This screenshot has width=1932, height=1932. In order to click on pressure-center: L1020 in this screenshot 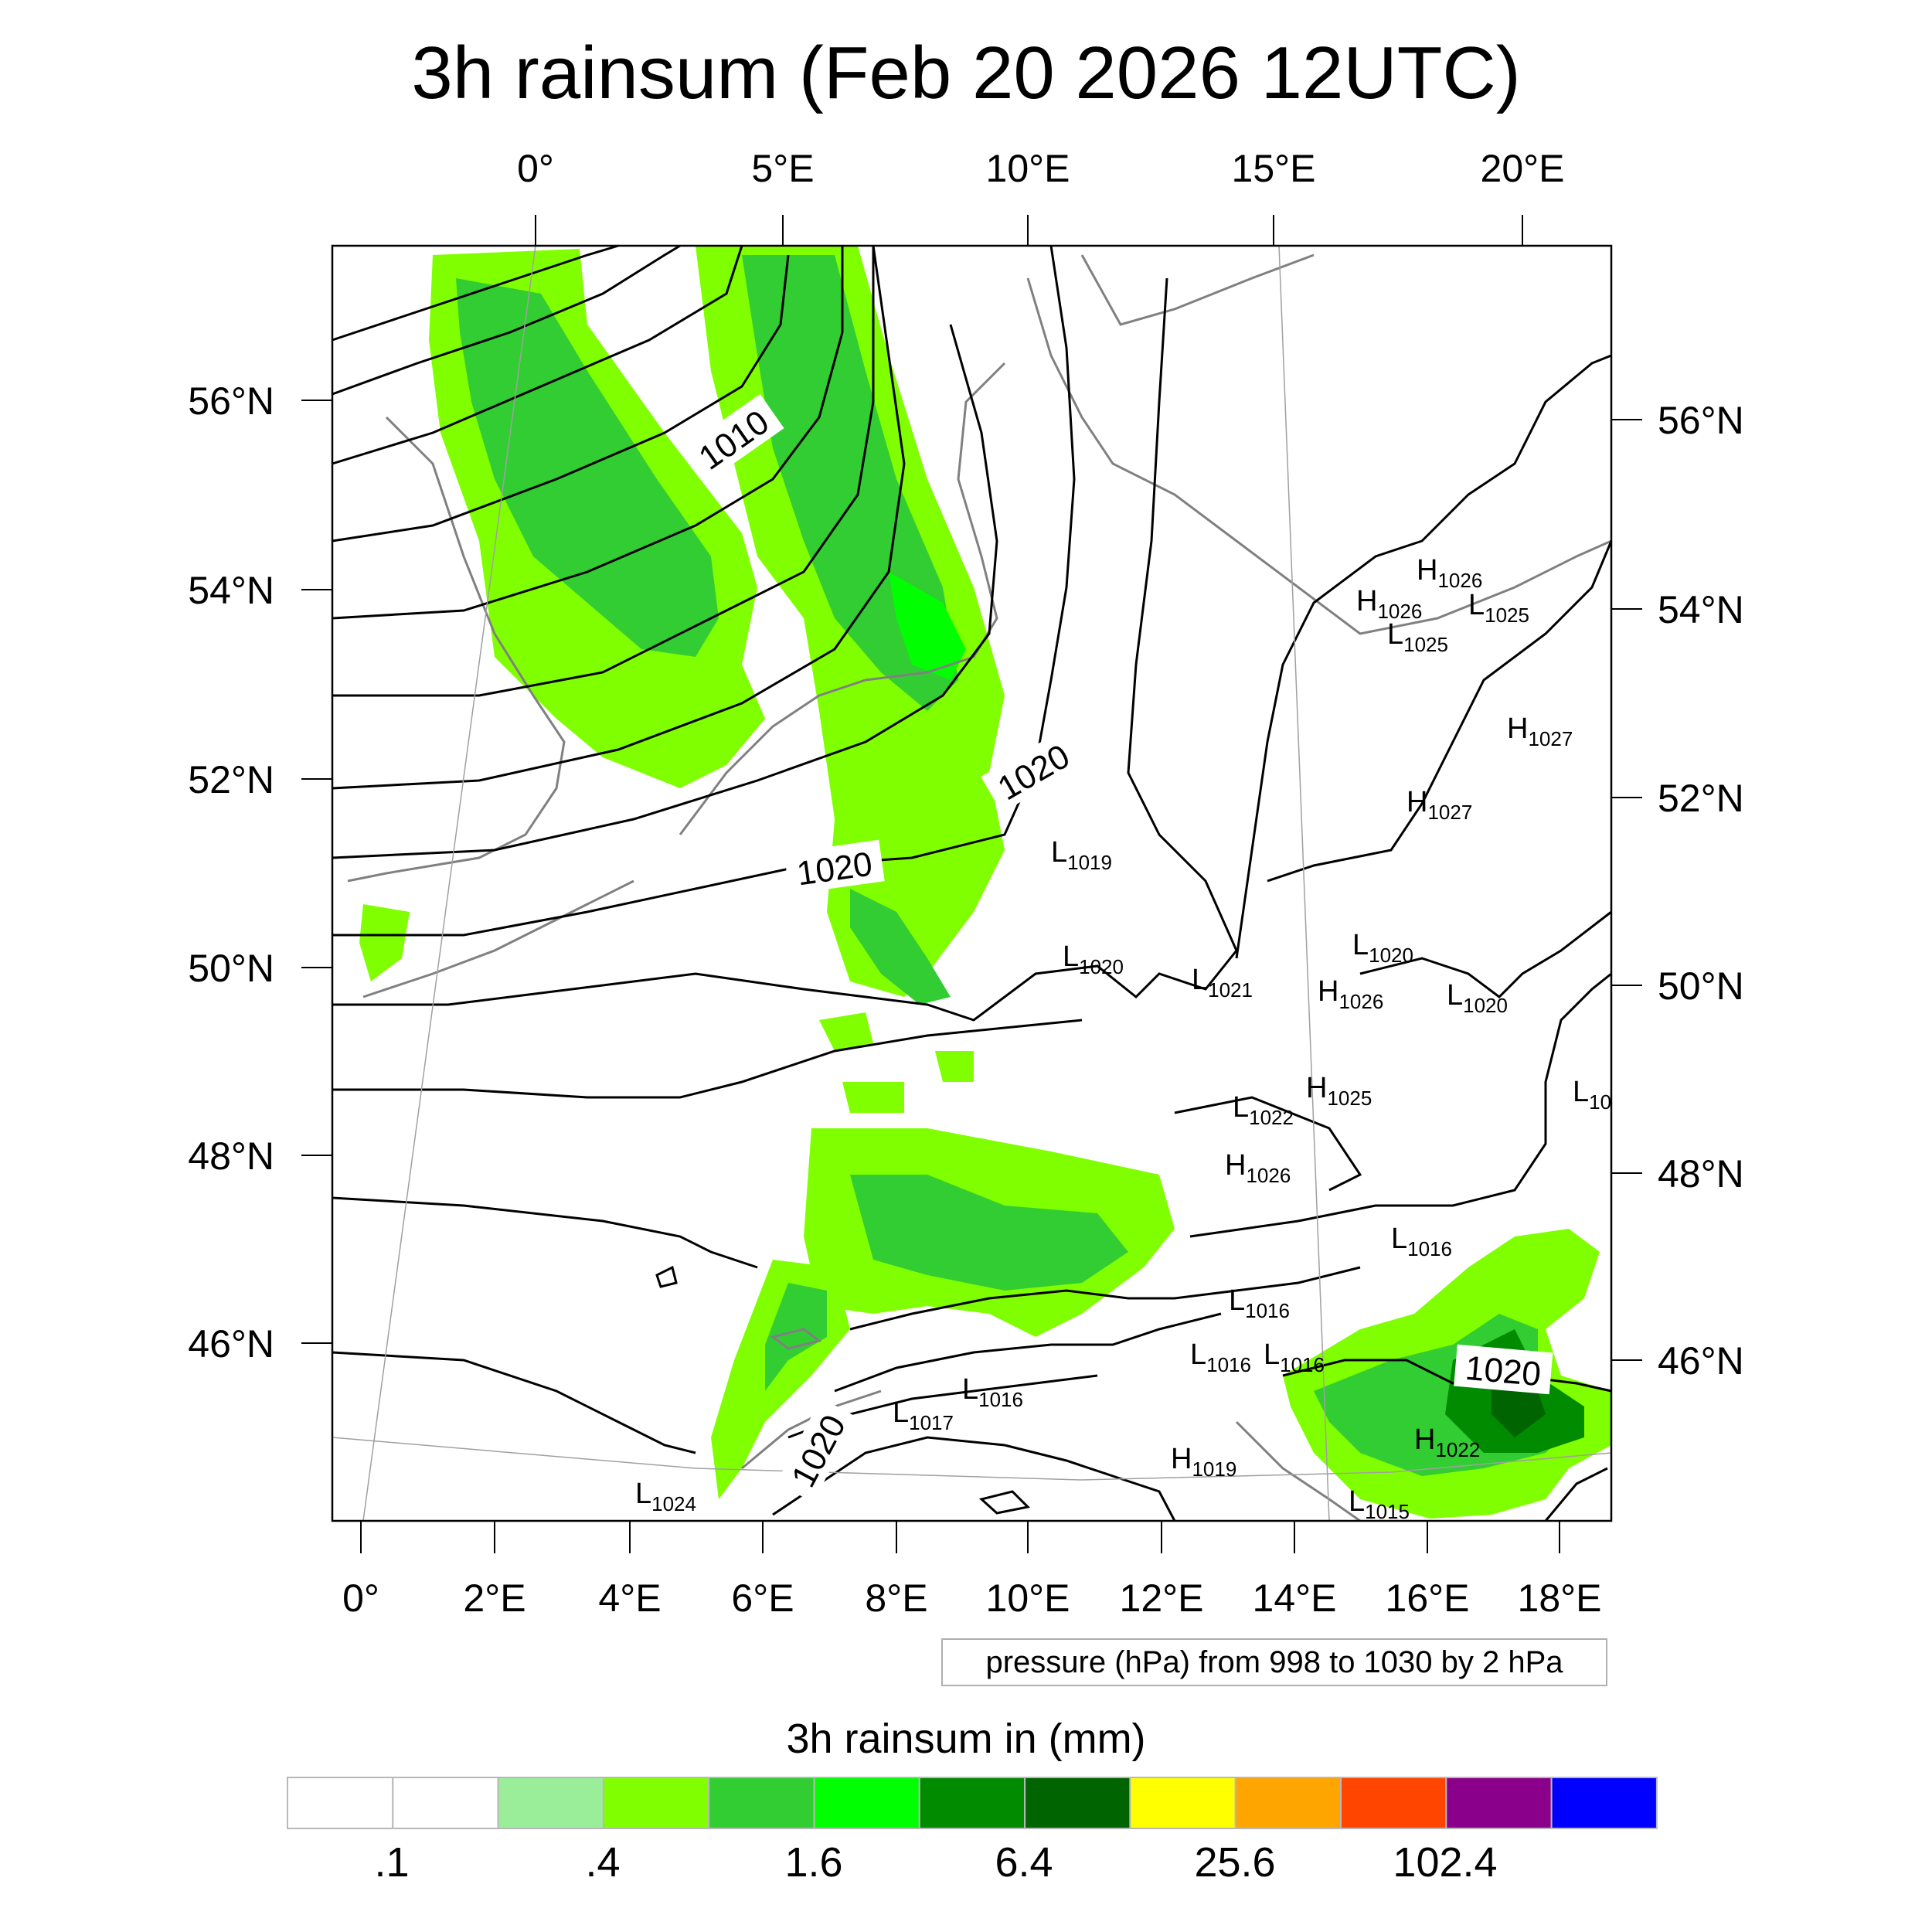, I will do `click(1093, 959)`.